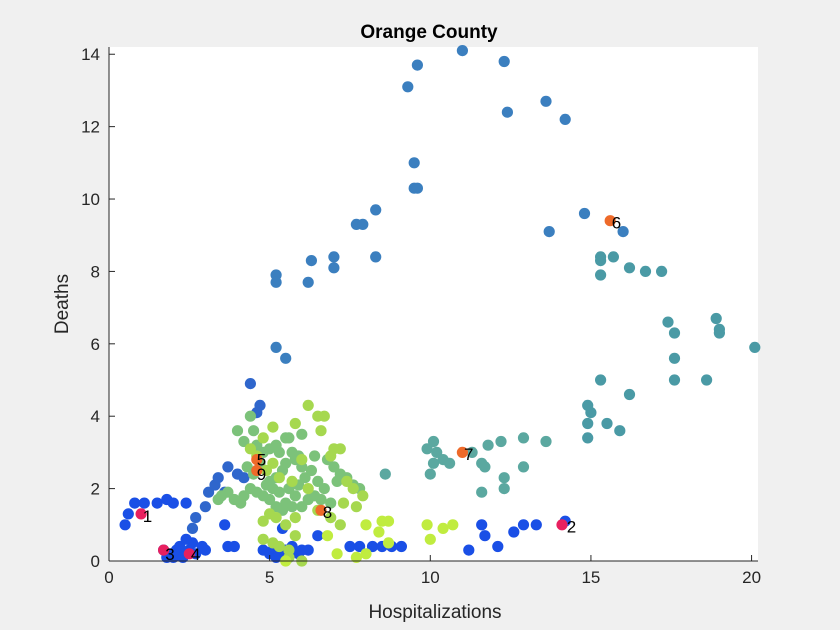  I want to click on point-annotation-label: 6, so click(616, 223).